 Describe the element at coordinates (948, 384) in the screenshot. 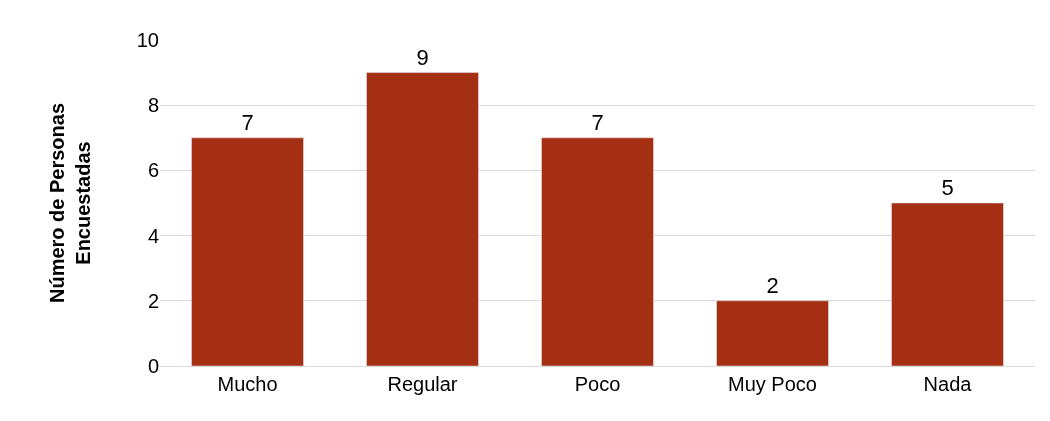

I see `x-tick-label: Nada` at that location.